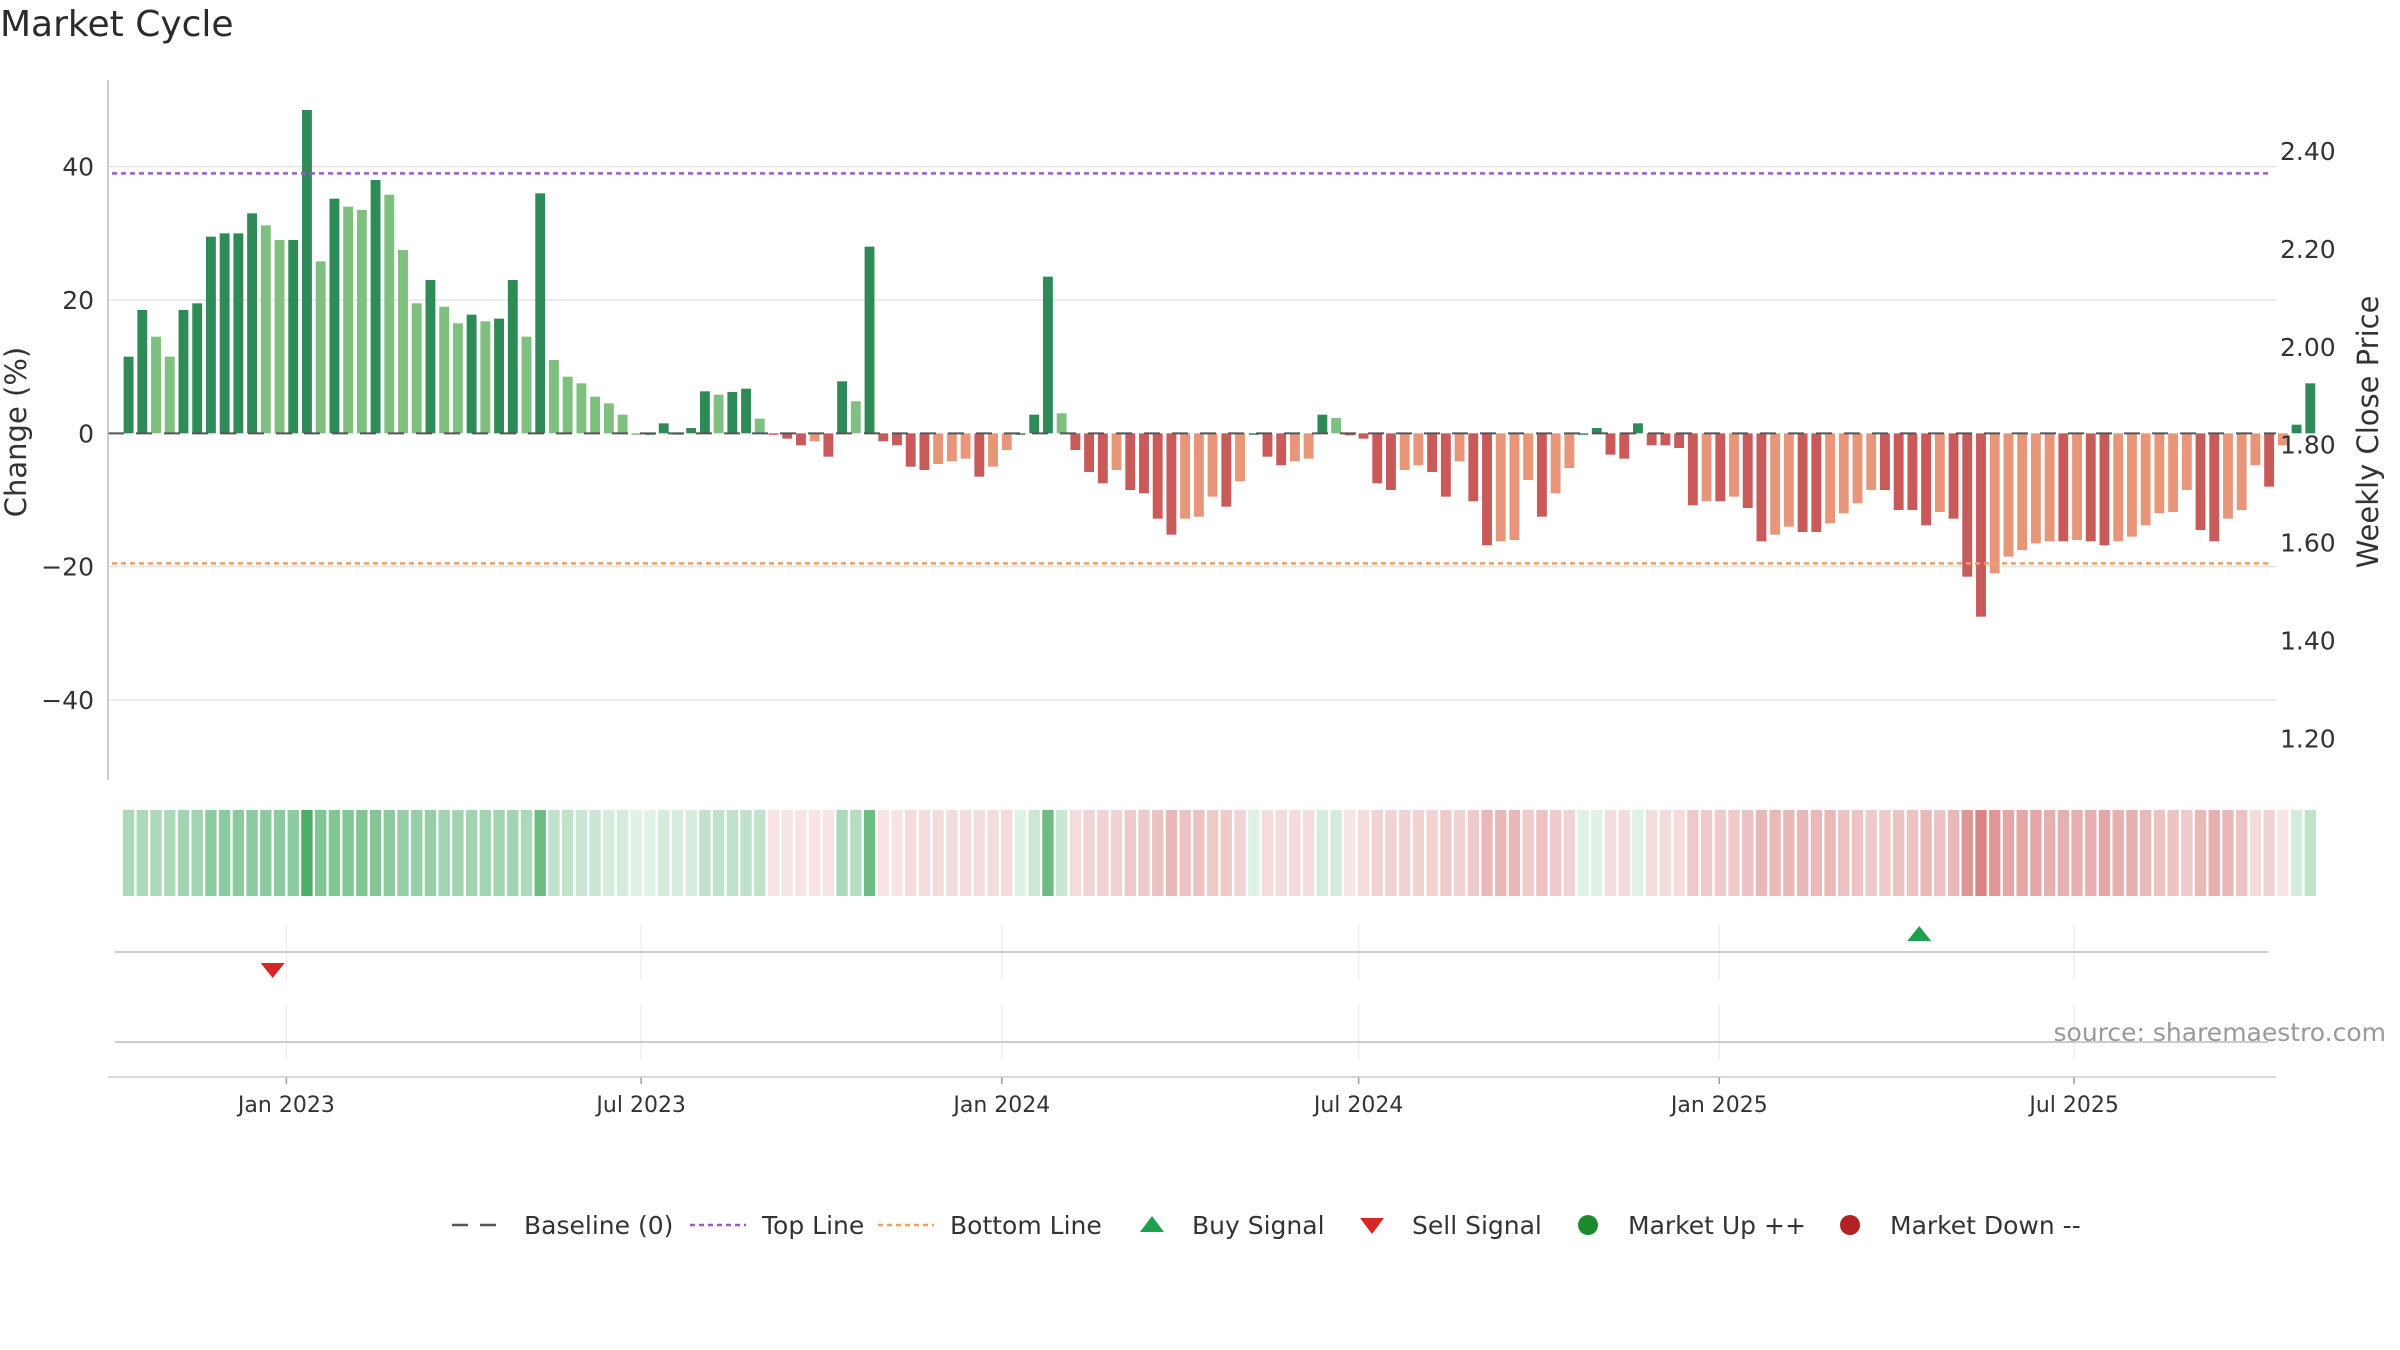  Describe the element at coordinates (1850, 1225) in the screenshot. I see `legend-market-down-icon` at that location.